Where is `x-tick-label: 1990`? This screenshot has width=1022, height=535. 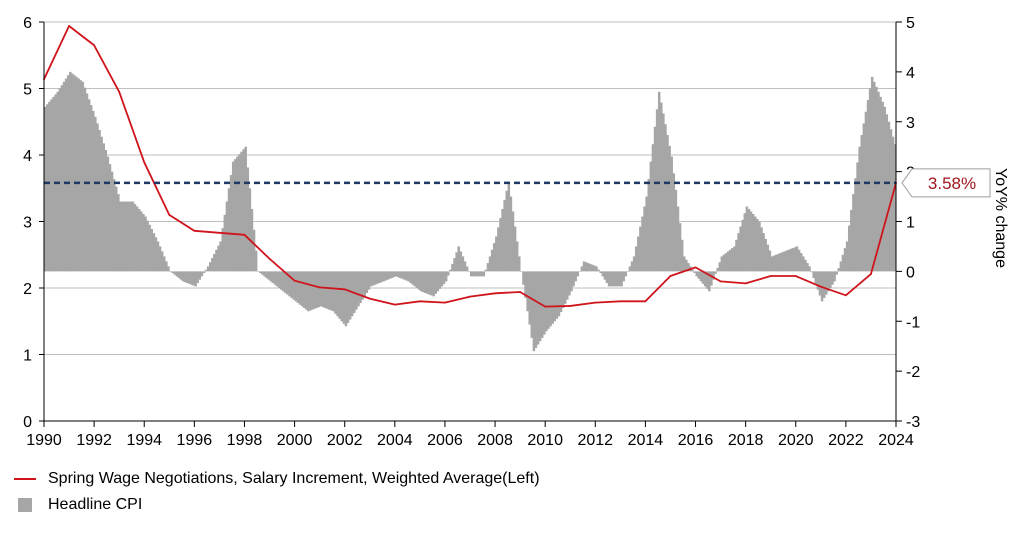
x-tick-label: 1990 is located at coordinates (44, 440).